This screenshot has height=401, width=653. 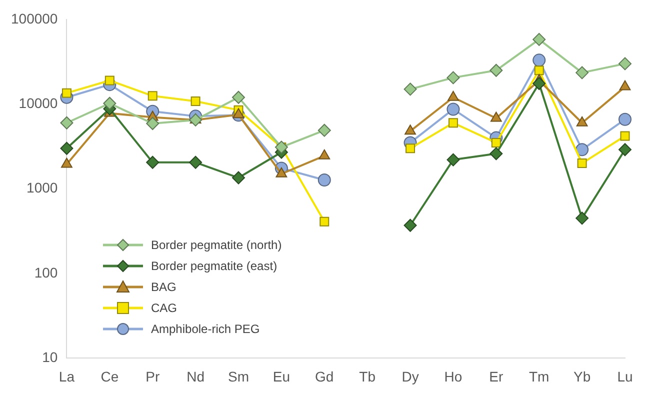 I want to click on legend-label: Border pegmatite (east), so click(x=214, y=266).